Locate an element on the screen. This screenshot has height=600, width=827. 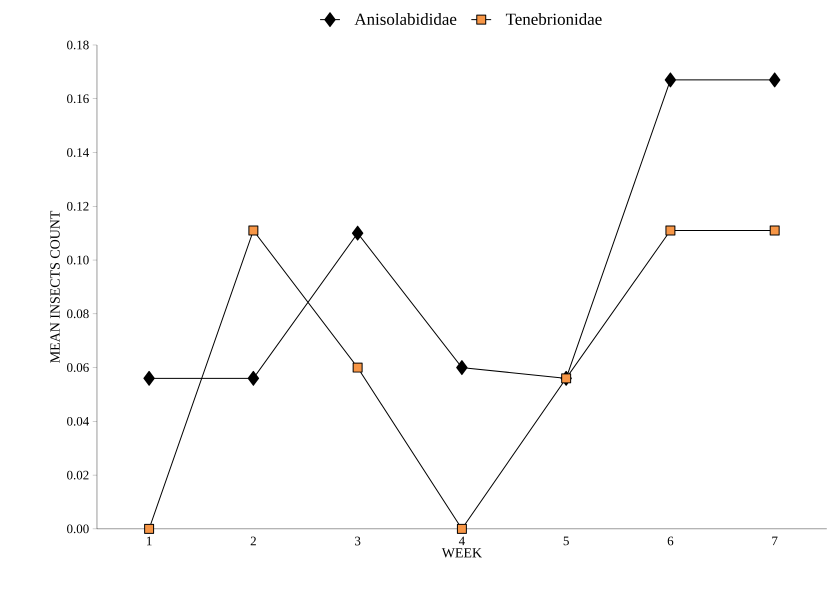
x-axis-title: WEEK is located at coordinates (462, 553).